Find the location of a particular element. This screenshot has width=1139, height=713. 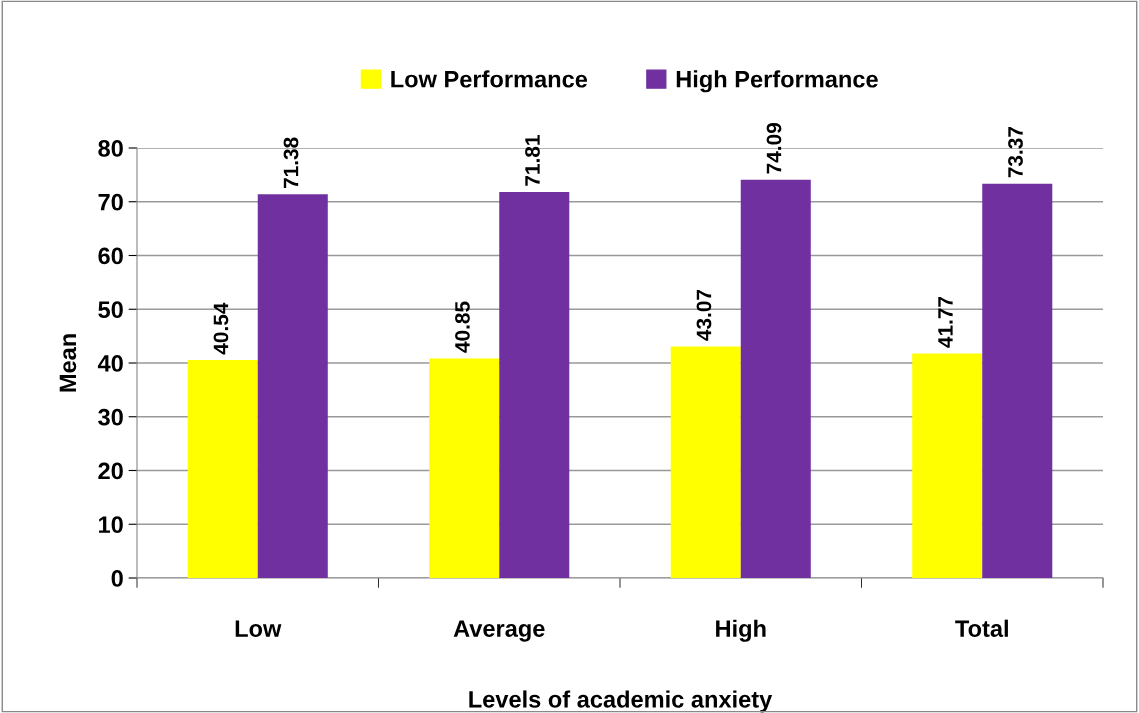

data-label: 43.07 is located at coordinates (704, 315).